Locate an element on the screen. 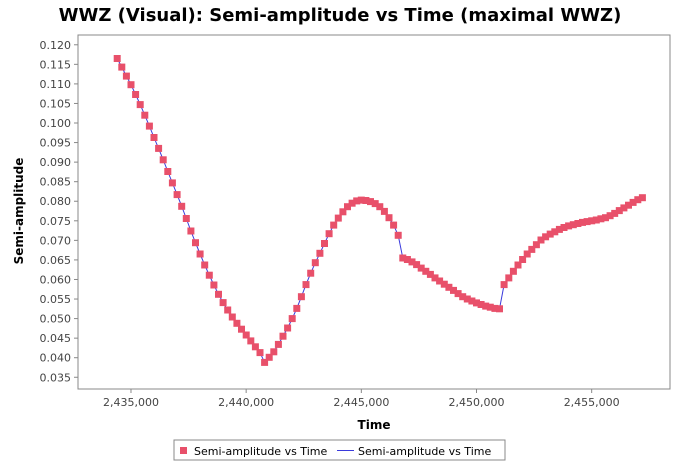  y-tick-label: 0.050 is located at coordinates (56, 319).